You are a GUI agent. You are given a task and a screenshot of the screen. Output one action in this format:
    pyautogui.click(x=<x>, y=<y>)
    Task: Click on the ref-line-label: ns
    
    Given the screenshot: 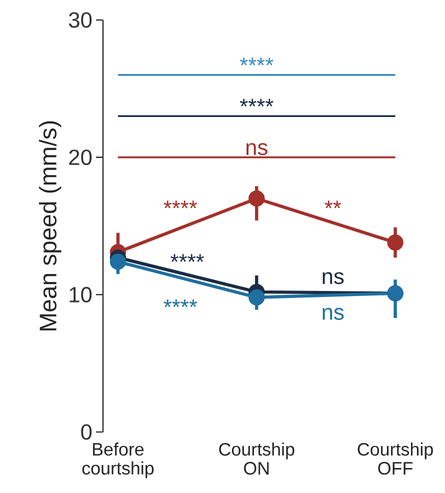 What is the action you would take?
    pyautogui.click(x=257, y=149)
    